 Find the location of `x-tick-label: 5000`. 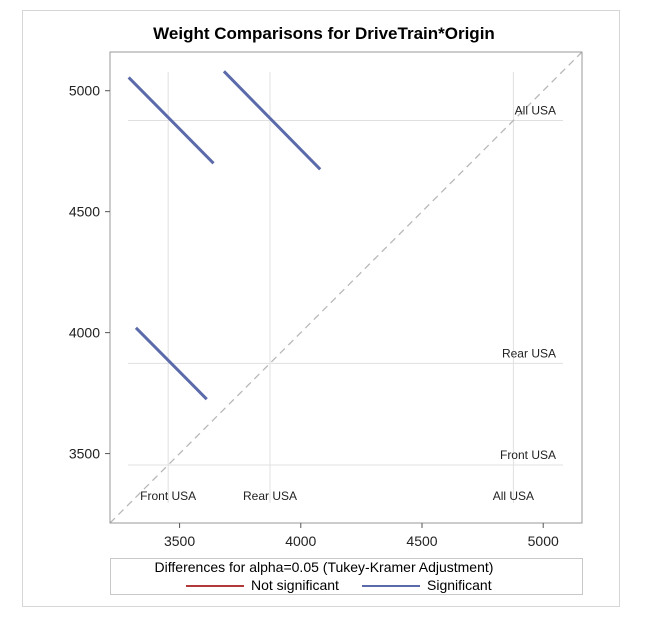

x-tick-label: 5000 is located at coordinates (543, 541).